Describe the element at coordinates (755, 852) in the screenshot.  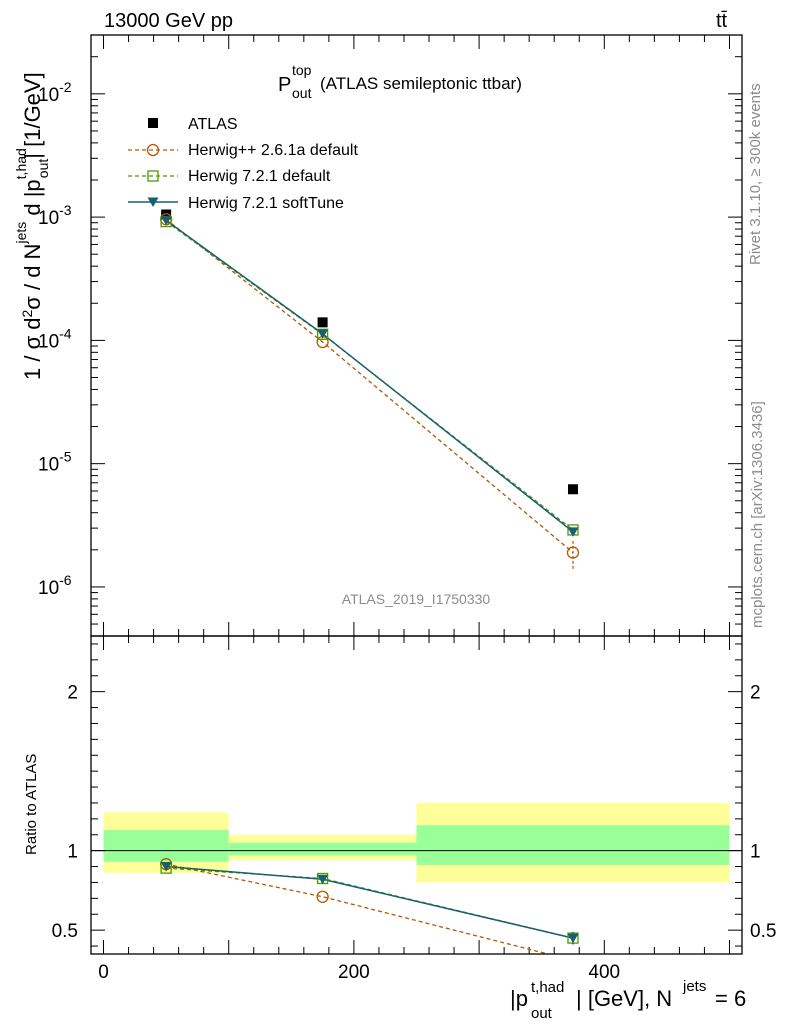
I see `ratio-y-tick-label-right: 1` at that location.